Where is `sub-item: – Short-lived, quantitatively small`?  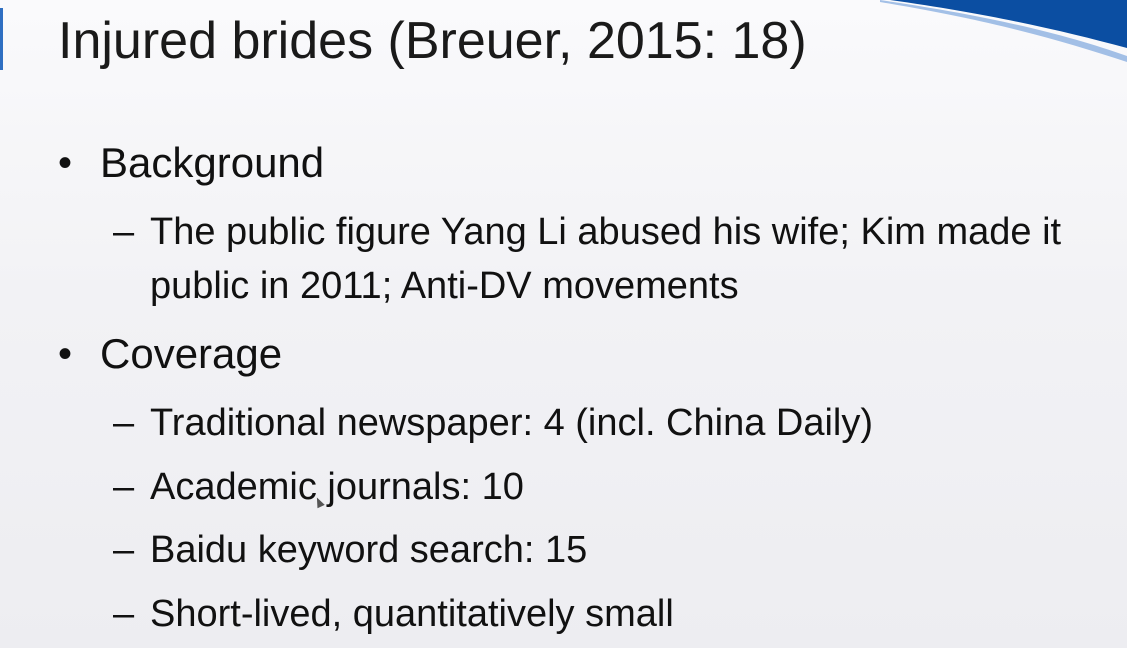
sub-item: – Short-lived, quantitatively small is located at coordinates (603, 614).